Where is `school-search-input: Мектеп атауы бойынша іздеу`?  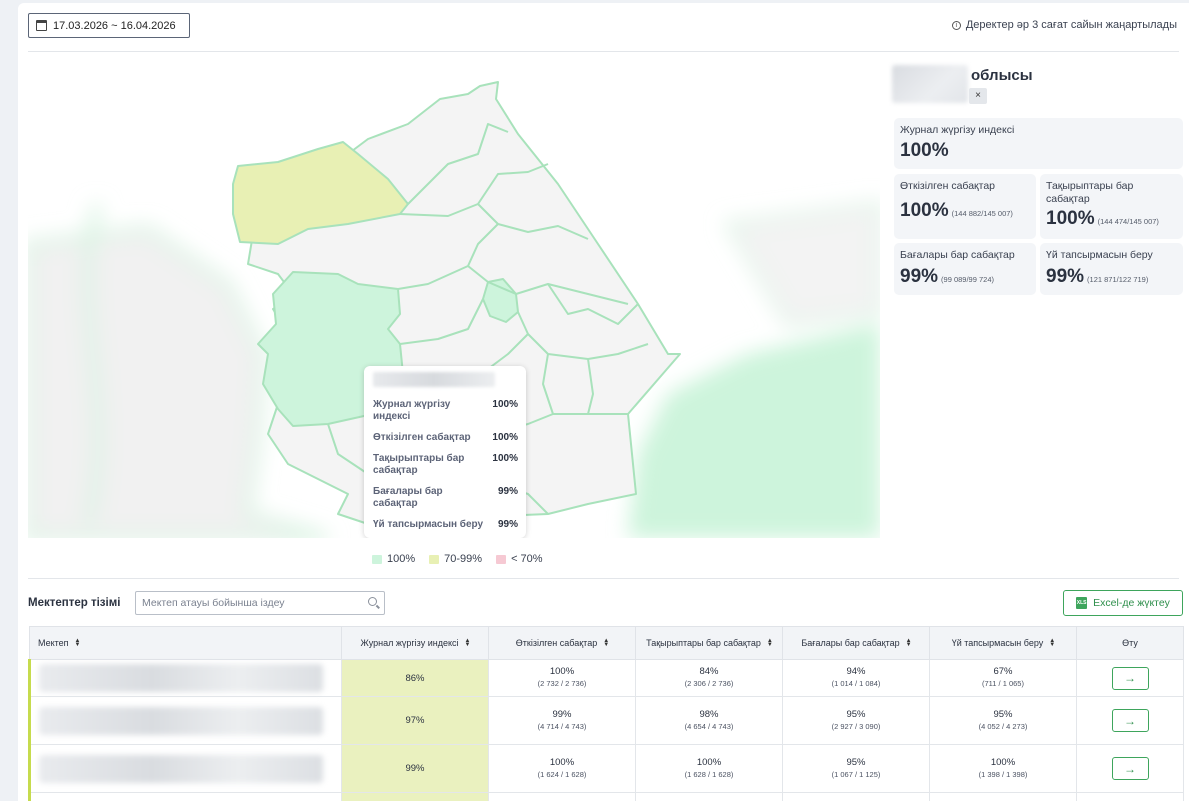
school-search-input: Мектеп атауы бойынша іздеу is located at coordinates (260, 603).